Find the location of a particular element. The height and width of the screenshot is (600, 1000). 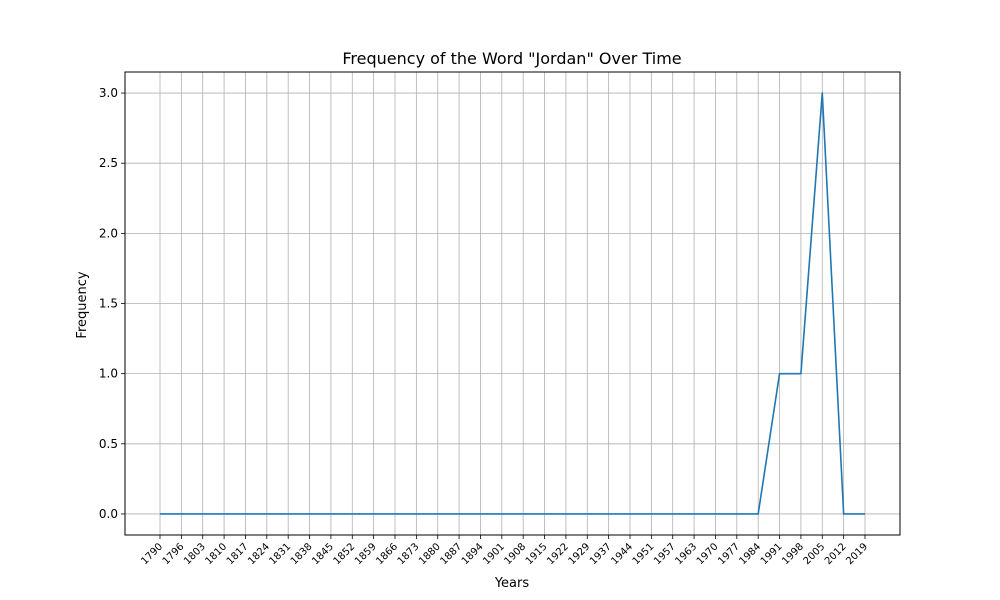

x-tick-label: 2019 is located at coordinates (857, 554).